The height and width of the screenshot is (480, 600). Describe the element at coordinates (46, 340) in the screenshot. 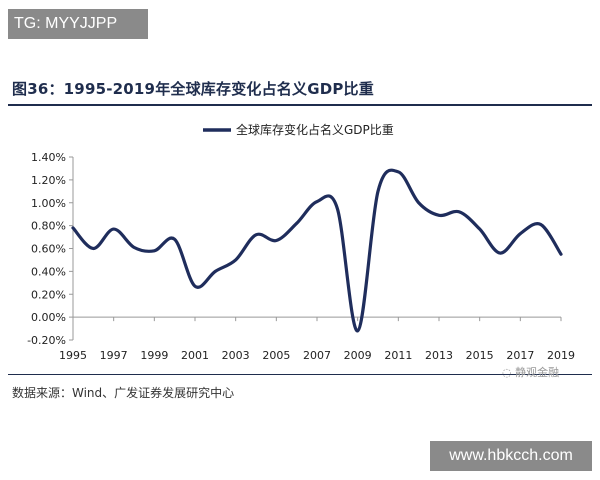

I see `y-tick-label: -0.20%` at that location.